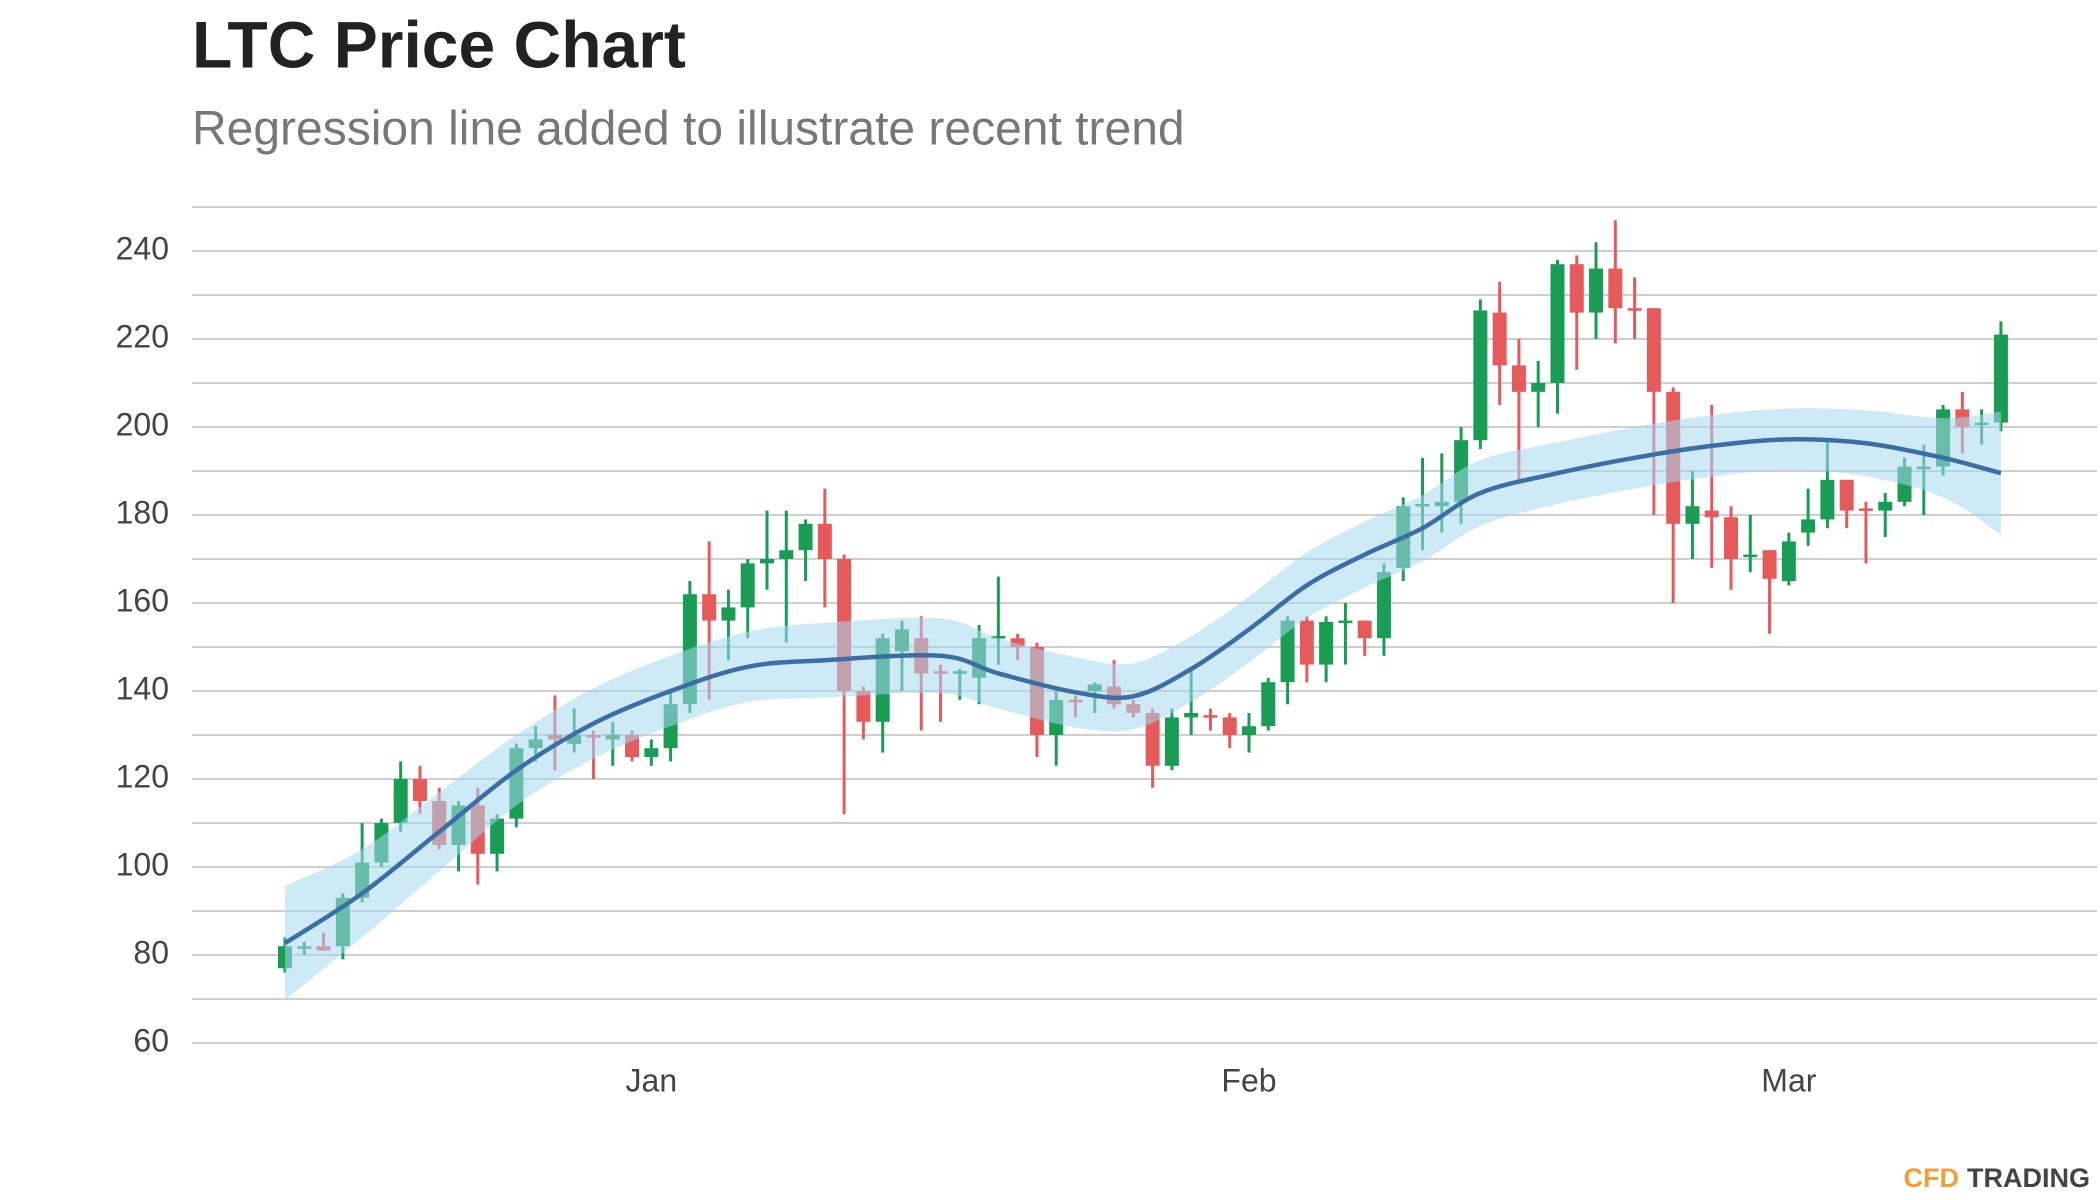 The height and width of the screenshot is (1200, 2100). Describe the element at coordinates (1788, 1080) in the screenshot. I see `x-tick-label: Mar` at that location.